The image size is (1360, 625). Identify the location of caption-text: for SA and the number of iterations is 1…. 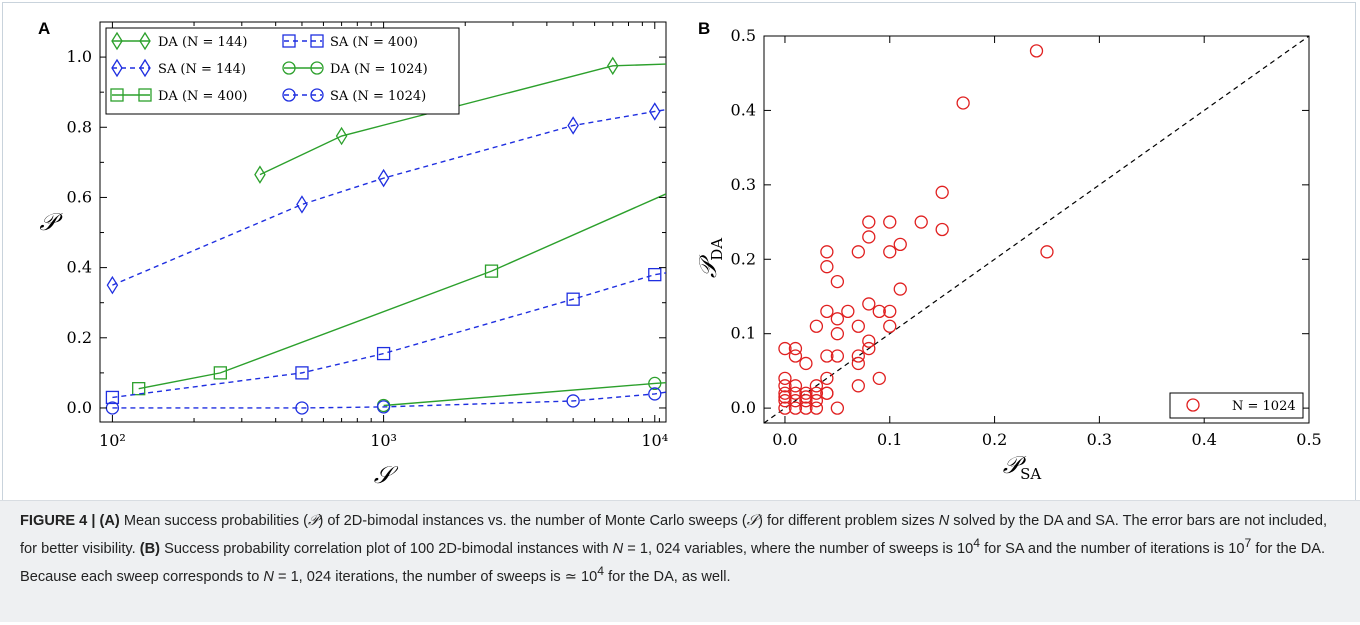
(1112, 548).